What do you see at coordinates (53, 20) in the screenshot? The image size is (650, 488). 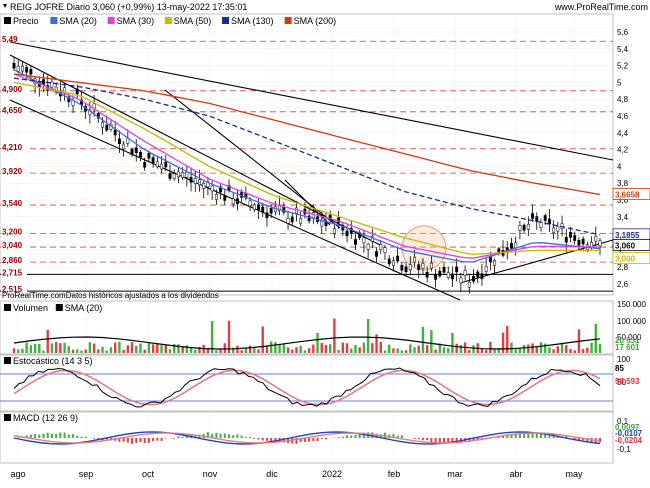 I see `legend-swatch` at bounding box center [53, 20].